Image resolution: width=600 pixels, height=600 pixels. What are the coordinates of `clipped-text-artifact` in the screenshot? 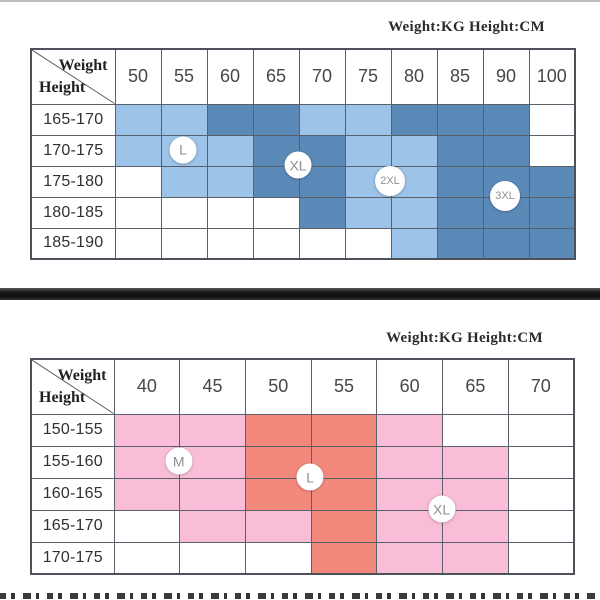 It's located at (300, 596).